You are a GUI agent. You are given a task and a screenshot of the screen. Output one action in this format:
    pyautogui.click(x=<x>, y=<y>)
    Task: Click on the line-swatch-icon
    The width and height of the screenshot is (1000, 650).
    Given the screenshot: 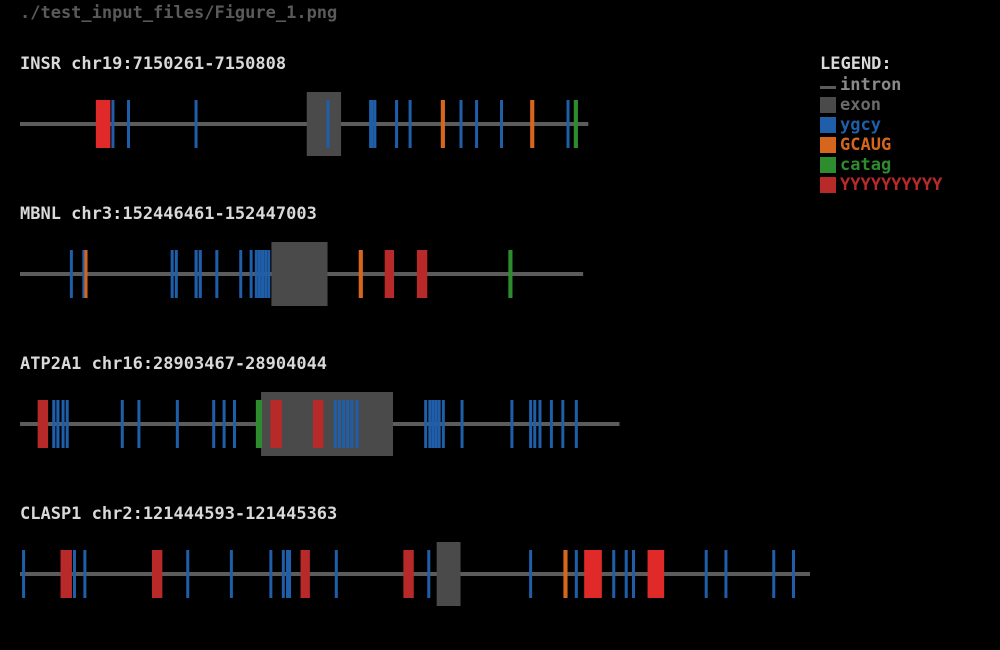 What is the action you would take?
    pyautogui.click(x=828, y=87)
    